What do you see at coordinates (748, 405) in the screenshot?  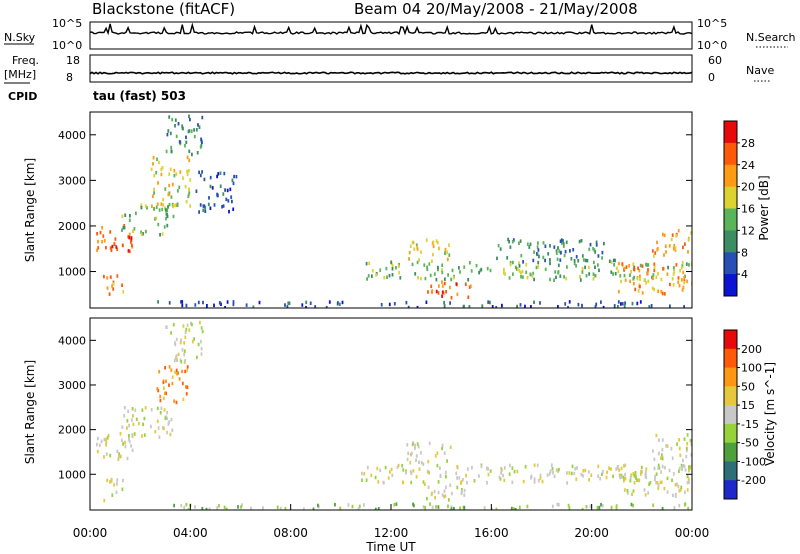 I see `colorbar-tick-label: 15` at bounding box center [748, 405].